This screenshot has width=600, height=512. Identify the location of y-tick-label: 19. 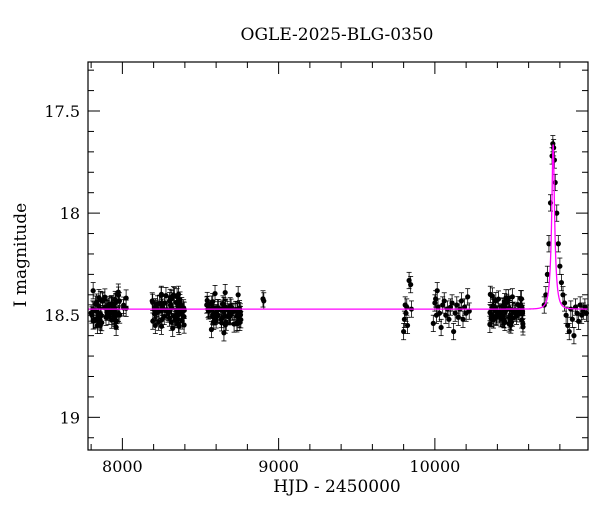
(70, 417).